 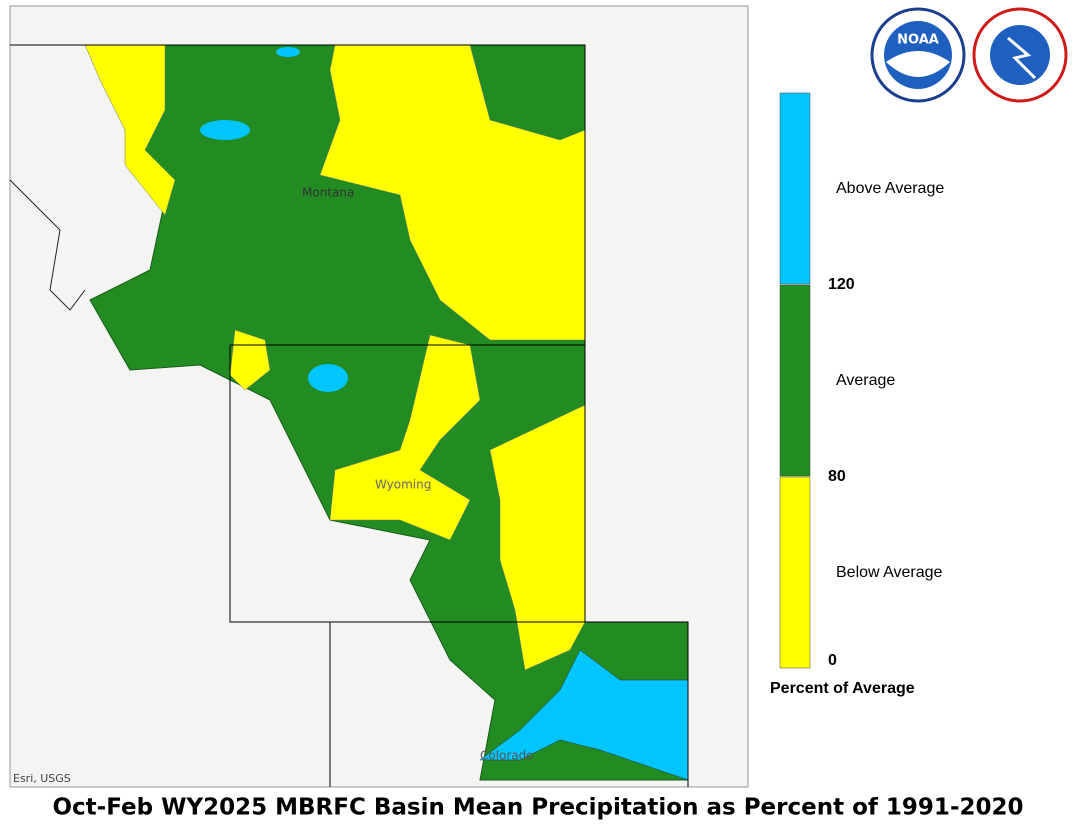 What do you see at coordinates (889, 572) in the screenshot?
I see `legend-class-label: Below Average` at bounding box center [889, 572].